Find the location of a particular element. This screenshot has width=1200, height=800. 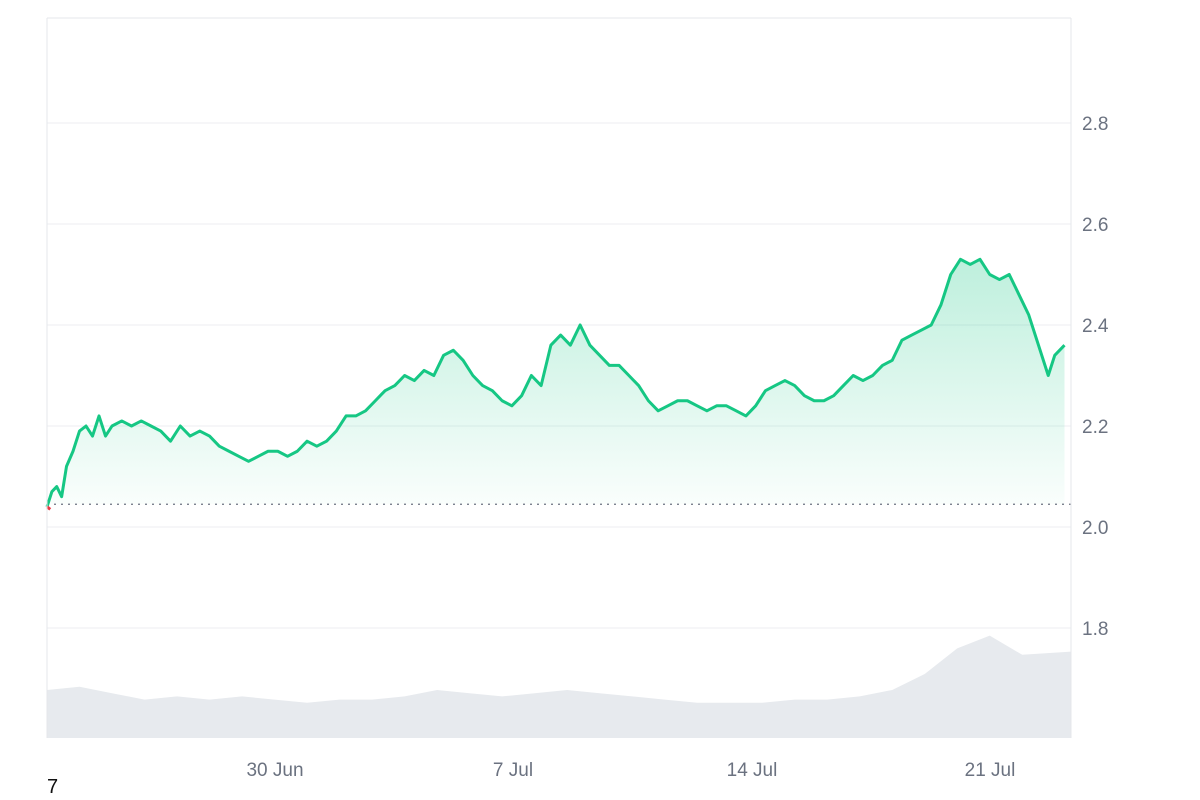

y-axis-ticks: 1.8 2.0 2.2 2.4 2.6 2.8 is located at coordinates (1095, 377).